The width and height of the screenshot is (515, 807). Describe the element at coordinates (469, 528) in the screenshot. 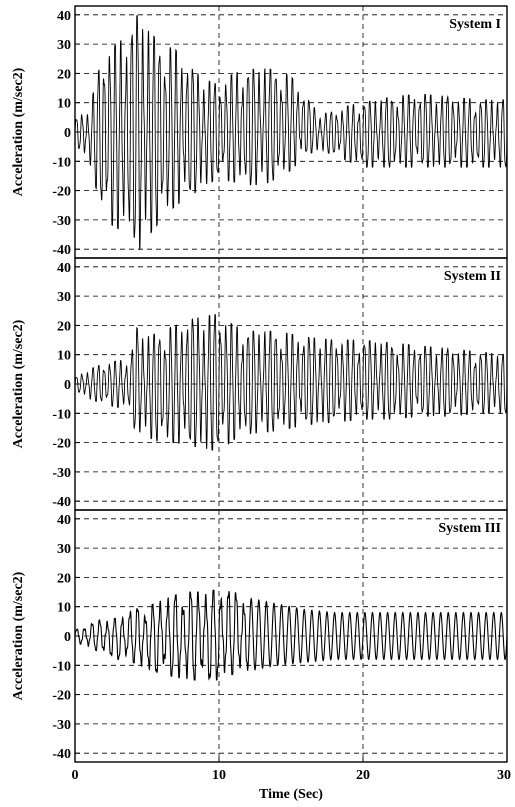

I see `system-title: System III` at that location.